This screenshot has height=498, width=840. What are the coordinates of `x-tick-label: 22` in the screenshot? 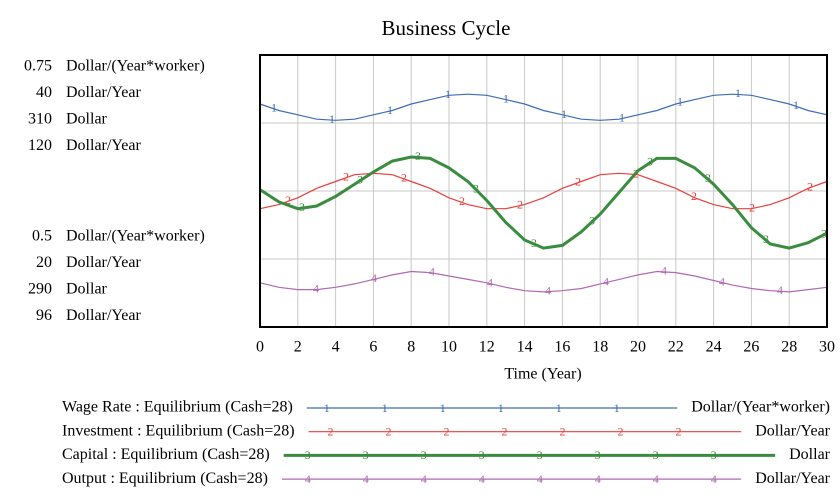 It's located at (676, 347).